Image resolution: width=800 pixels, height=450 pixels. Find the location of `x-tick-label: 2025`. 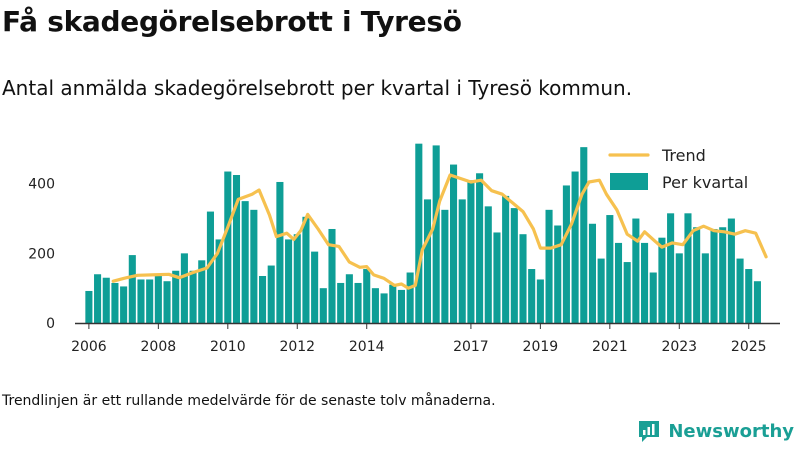

x-tick-label: 2025 is located at coordinates (749, 347).